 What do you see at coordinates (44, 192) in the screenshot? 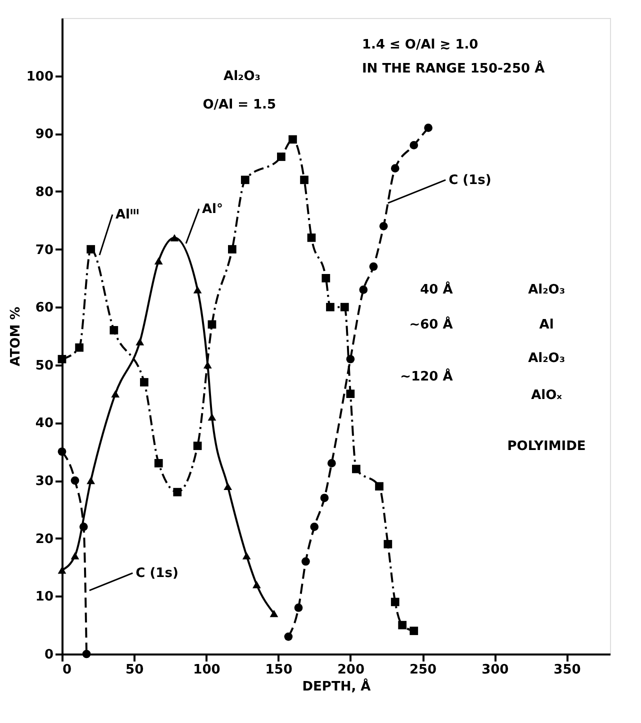
I see `y-tick-label: 80` at bounding box center [44, 192].